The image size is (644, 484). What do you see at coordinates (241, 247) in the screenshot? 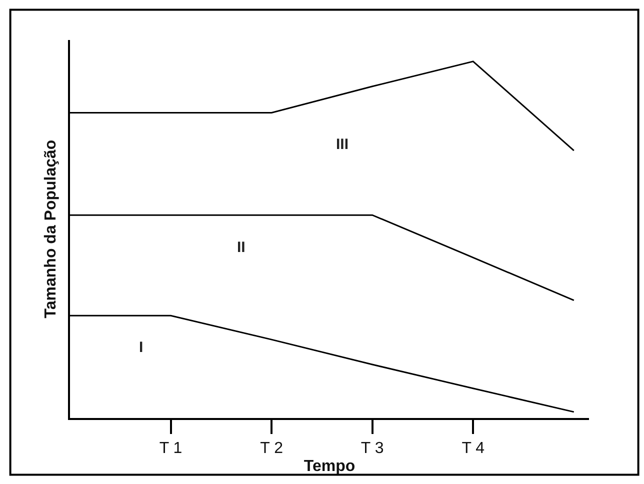
I see `series-label: II` at bounding box center [241, 247].